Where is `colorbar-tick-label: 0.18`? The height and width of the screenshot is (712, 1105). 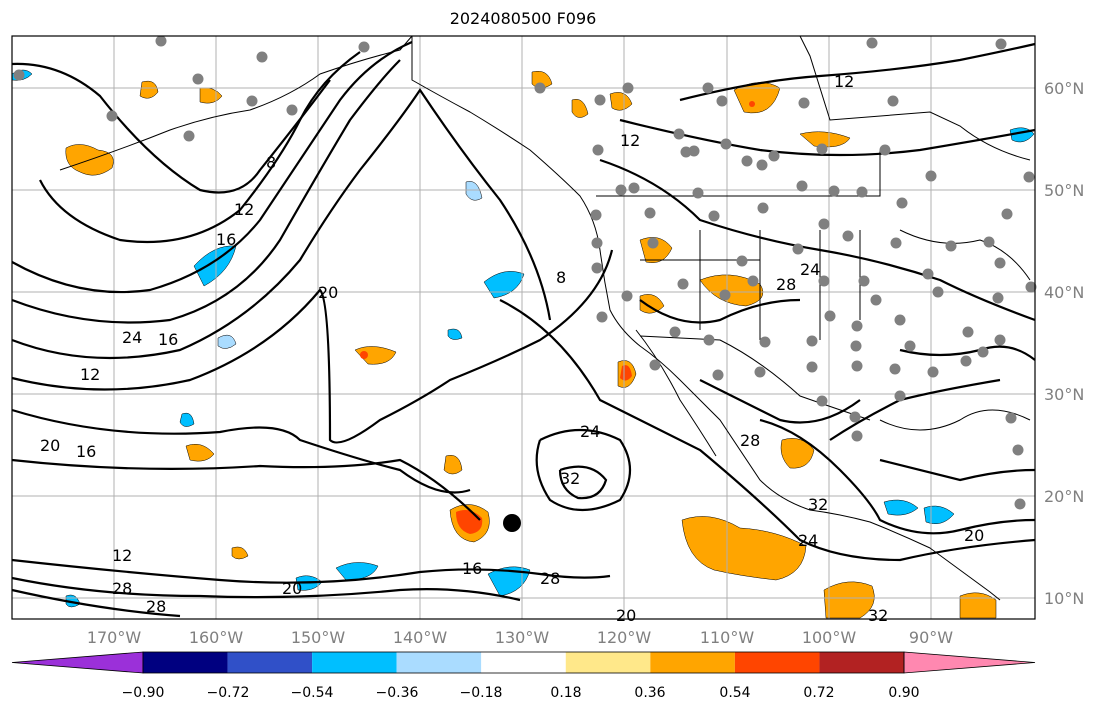
colorbar-tick-label: 0.18 is located at coordinates (565, 693).